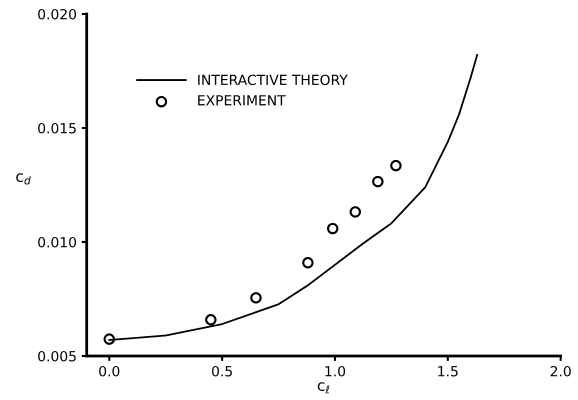 This screenshot has width=578, height=400. What do you see at coordinates (324, 388) in the screenshot?
I see `x-axis-title: c$_{ℓ}$` at bounding box center [324, 388].